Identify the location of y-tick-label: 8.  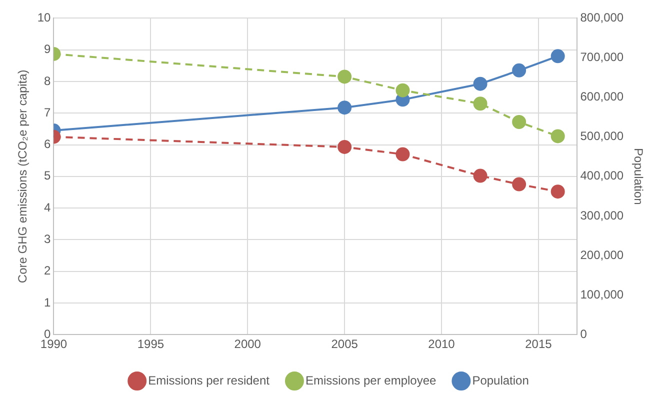
(48, 81).